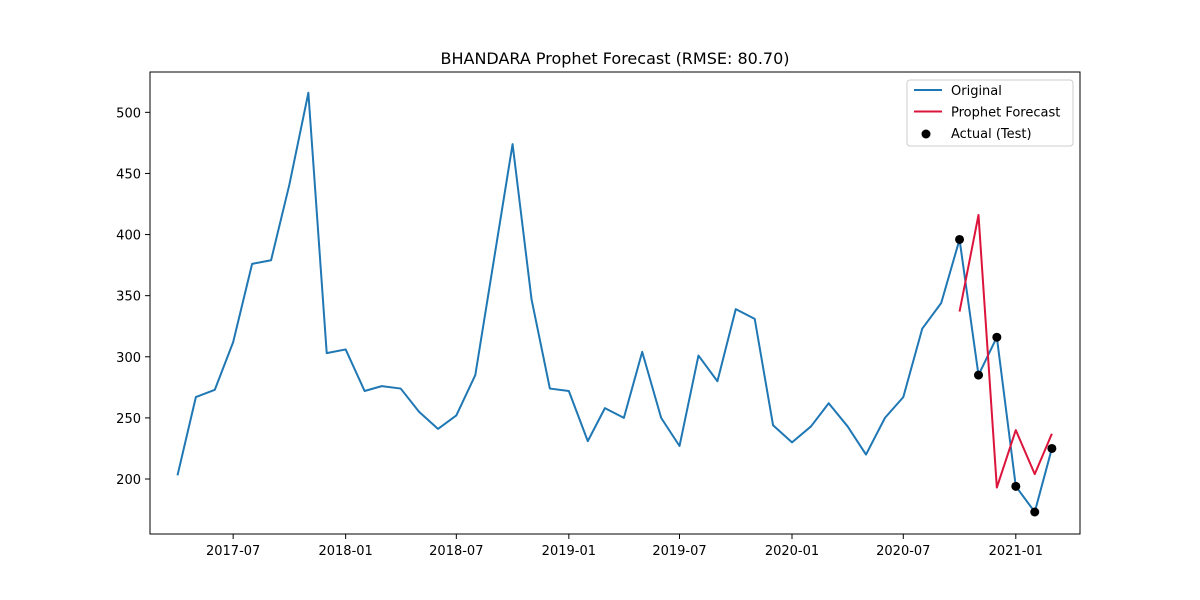  I want to click on x-tick-label: 2019-07, so click(679, 551).